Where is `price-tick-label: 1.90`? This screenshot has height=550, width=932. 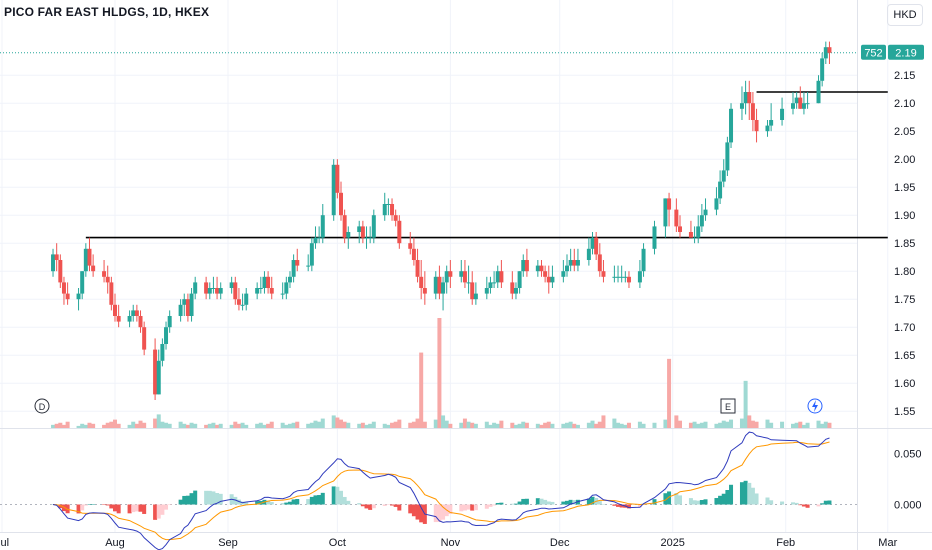 price-tick-label: 1.90 is located at coordinates (904, 216).